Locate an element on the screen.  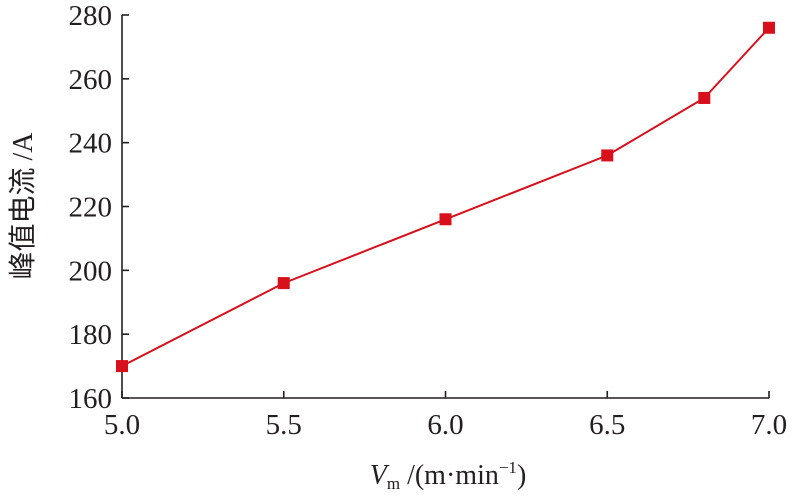
x-tick-label: 6.0 is located at coordinates (445, 425).